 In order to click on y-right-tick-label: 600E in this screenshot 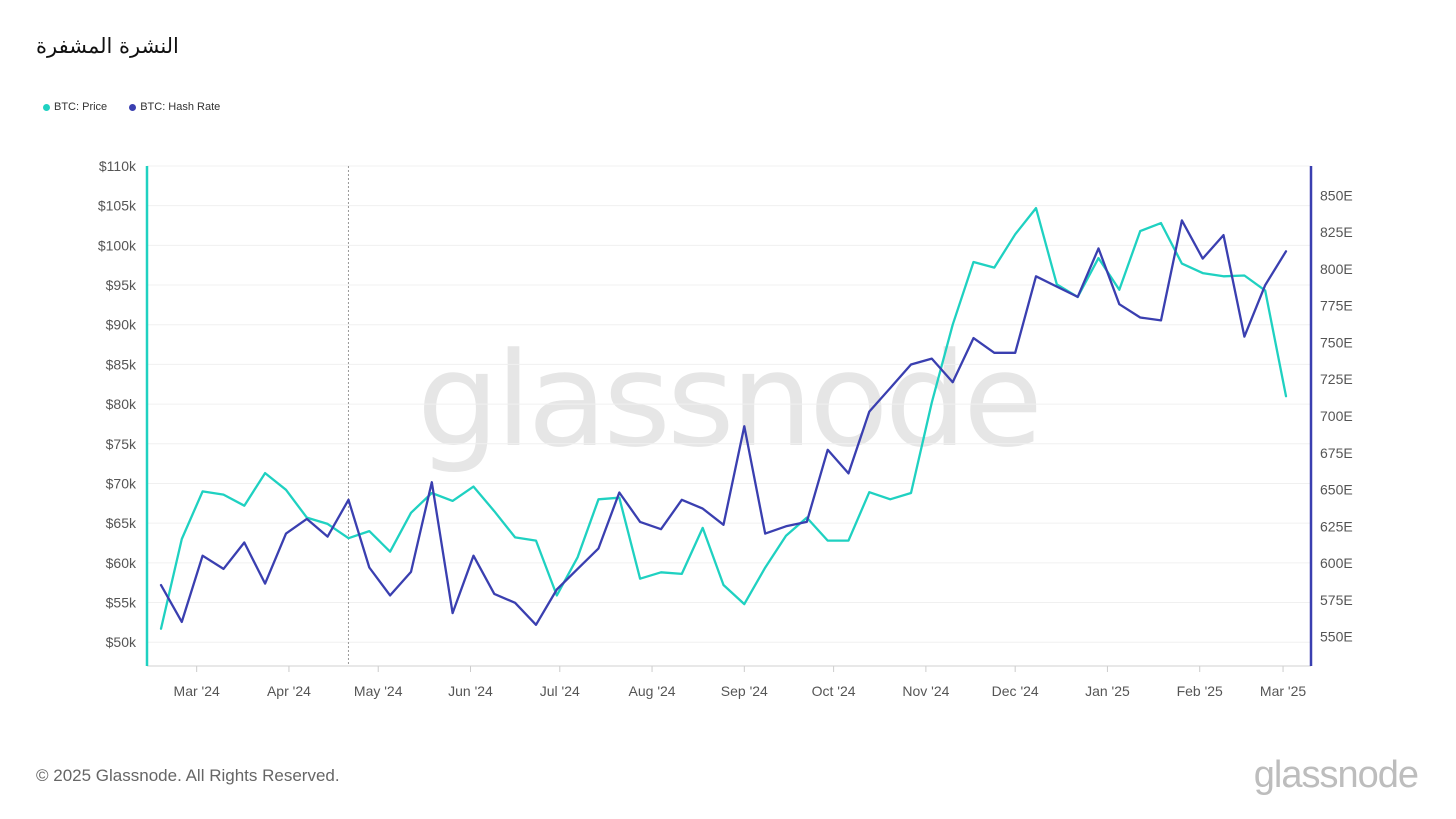, I will do `click(1336, 563)`.